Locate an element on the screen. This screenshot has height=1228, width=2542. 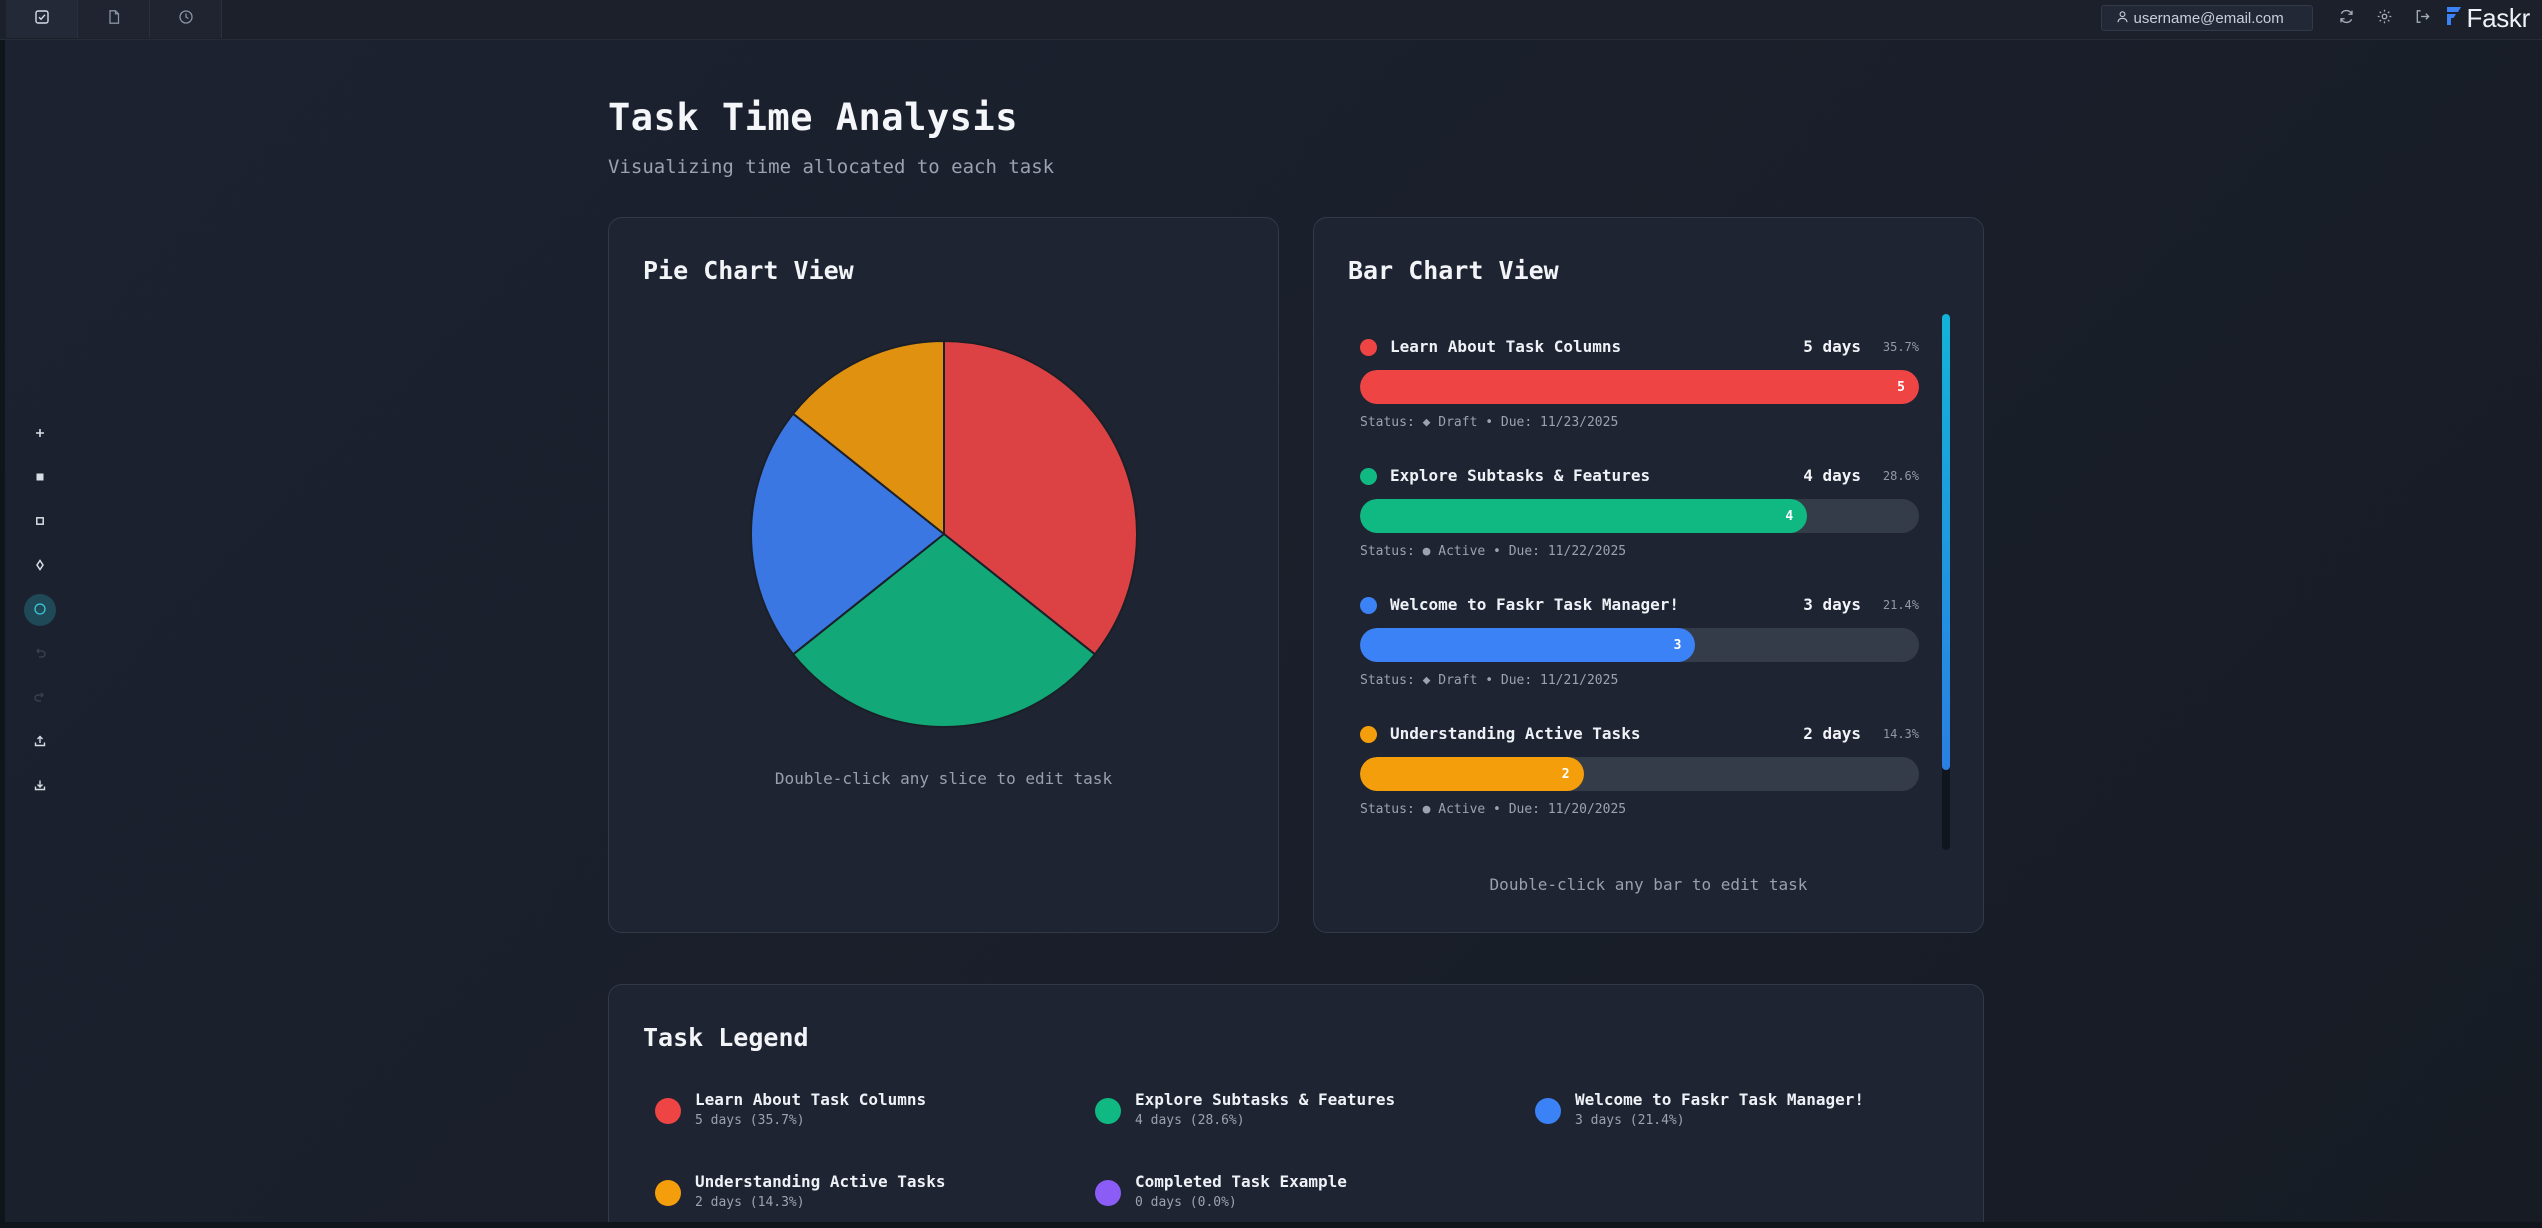
bar-fill: 2 is located at coordinates (1472, 774).